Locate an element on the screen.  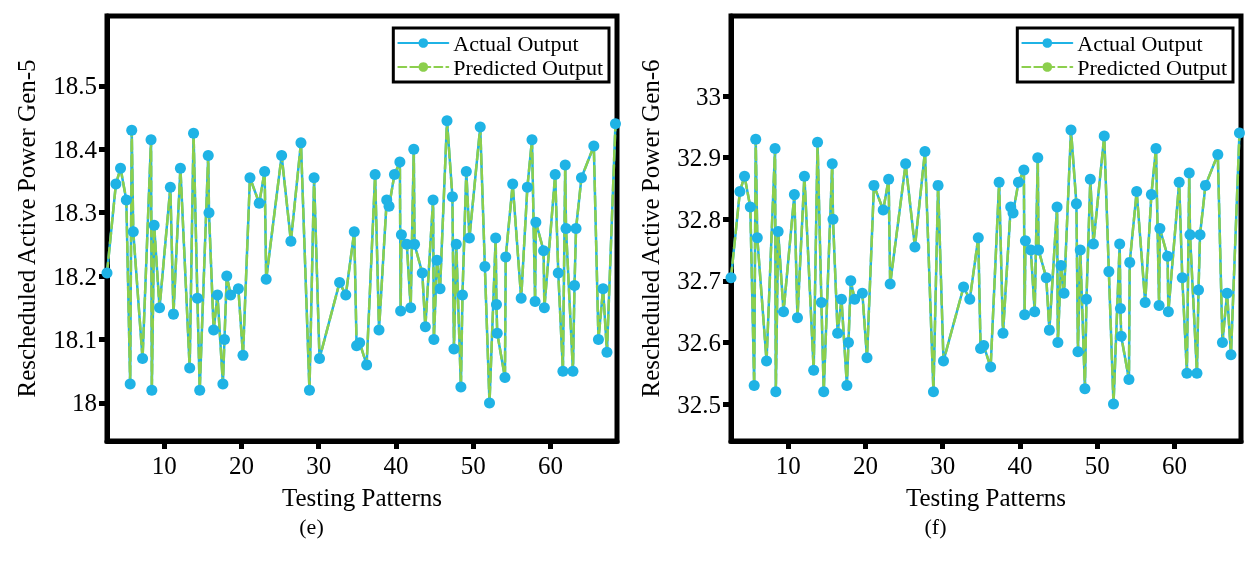
y-tick-label: 32.6 is located at coordinates (699, 342).